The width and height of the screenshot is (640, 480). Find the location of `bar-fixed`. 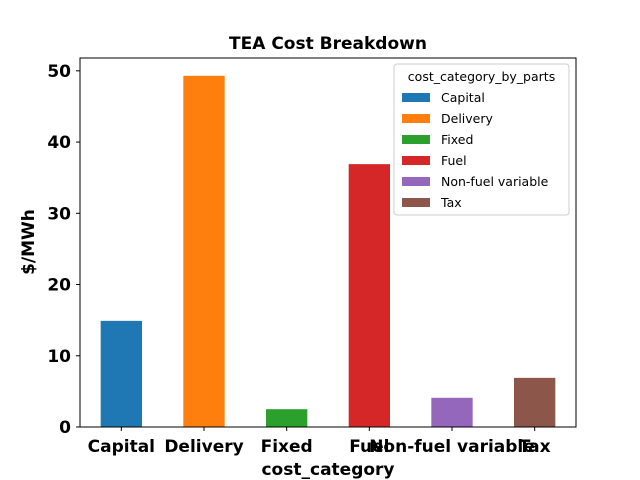

bar-fixed is located at coordinates (287, 418).